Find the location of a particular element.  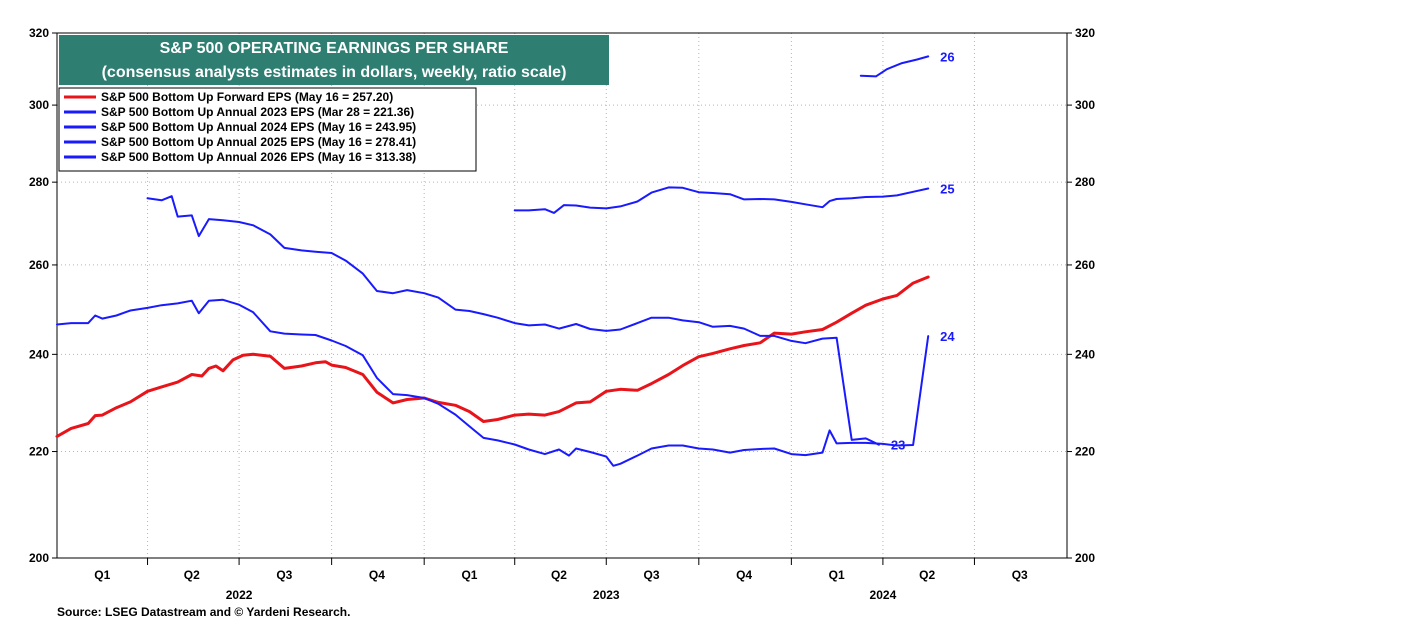

series-end-labels: 23 24 25 26 is located at coordinates (923, 250).